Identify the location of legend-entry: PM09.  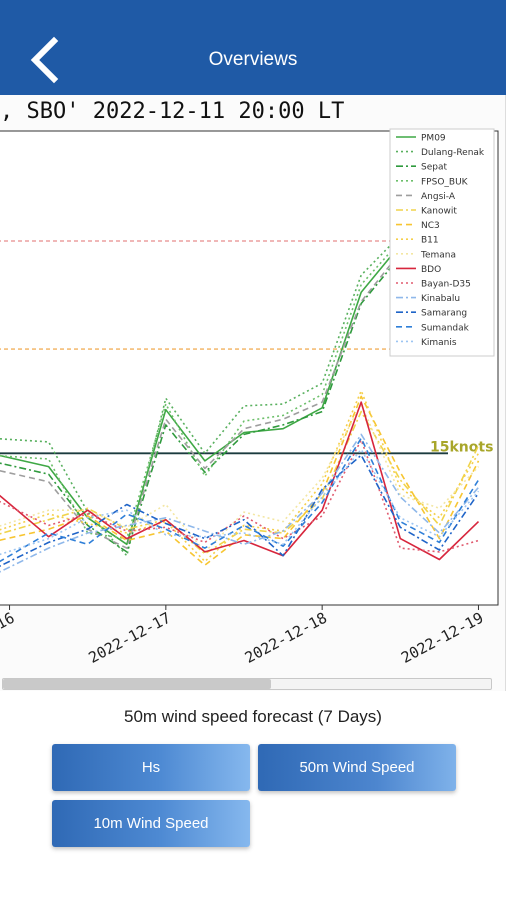
(433, 139).